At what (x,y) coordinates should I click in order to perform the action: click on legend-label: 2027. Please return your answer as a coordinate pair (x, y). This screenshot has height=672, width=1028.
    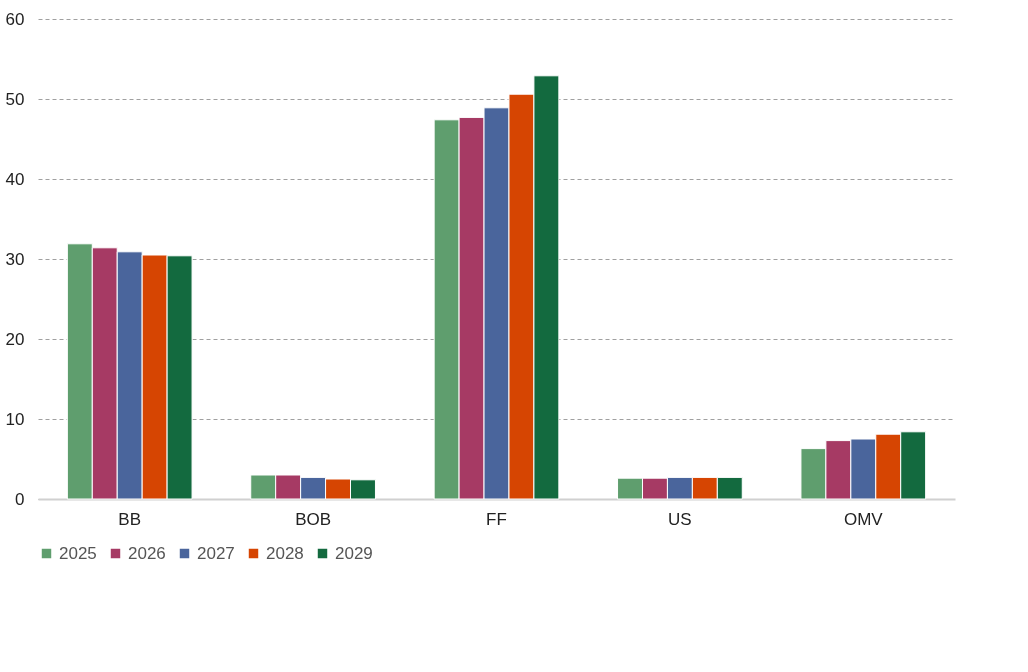
    Looking at the image, I should click on (216, 553).